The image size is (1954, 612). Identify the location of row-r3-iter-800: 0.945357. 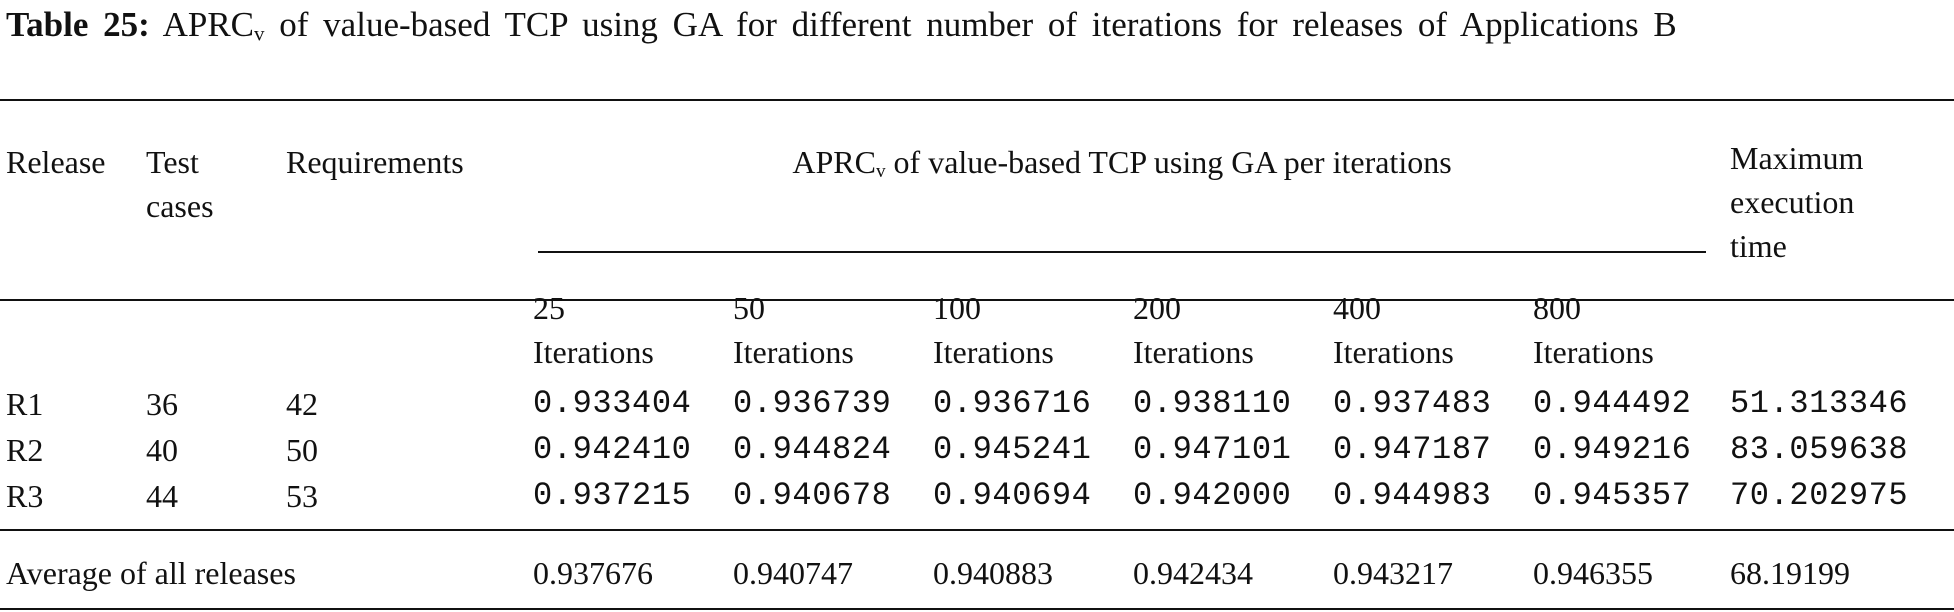
(1612, 495).